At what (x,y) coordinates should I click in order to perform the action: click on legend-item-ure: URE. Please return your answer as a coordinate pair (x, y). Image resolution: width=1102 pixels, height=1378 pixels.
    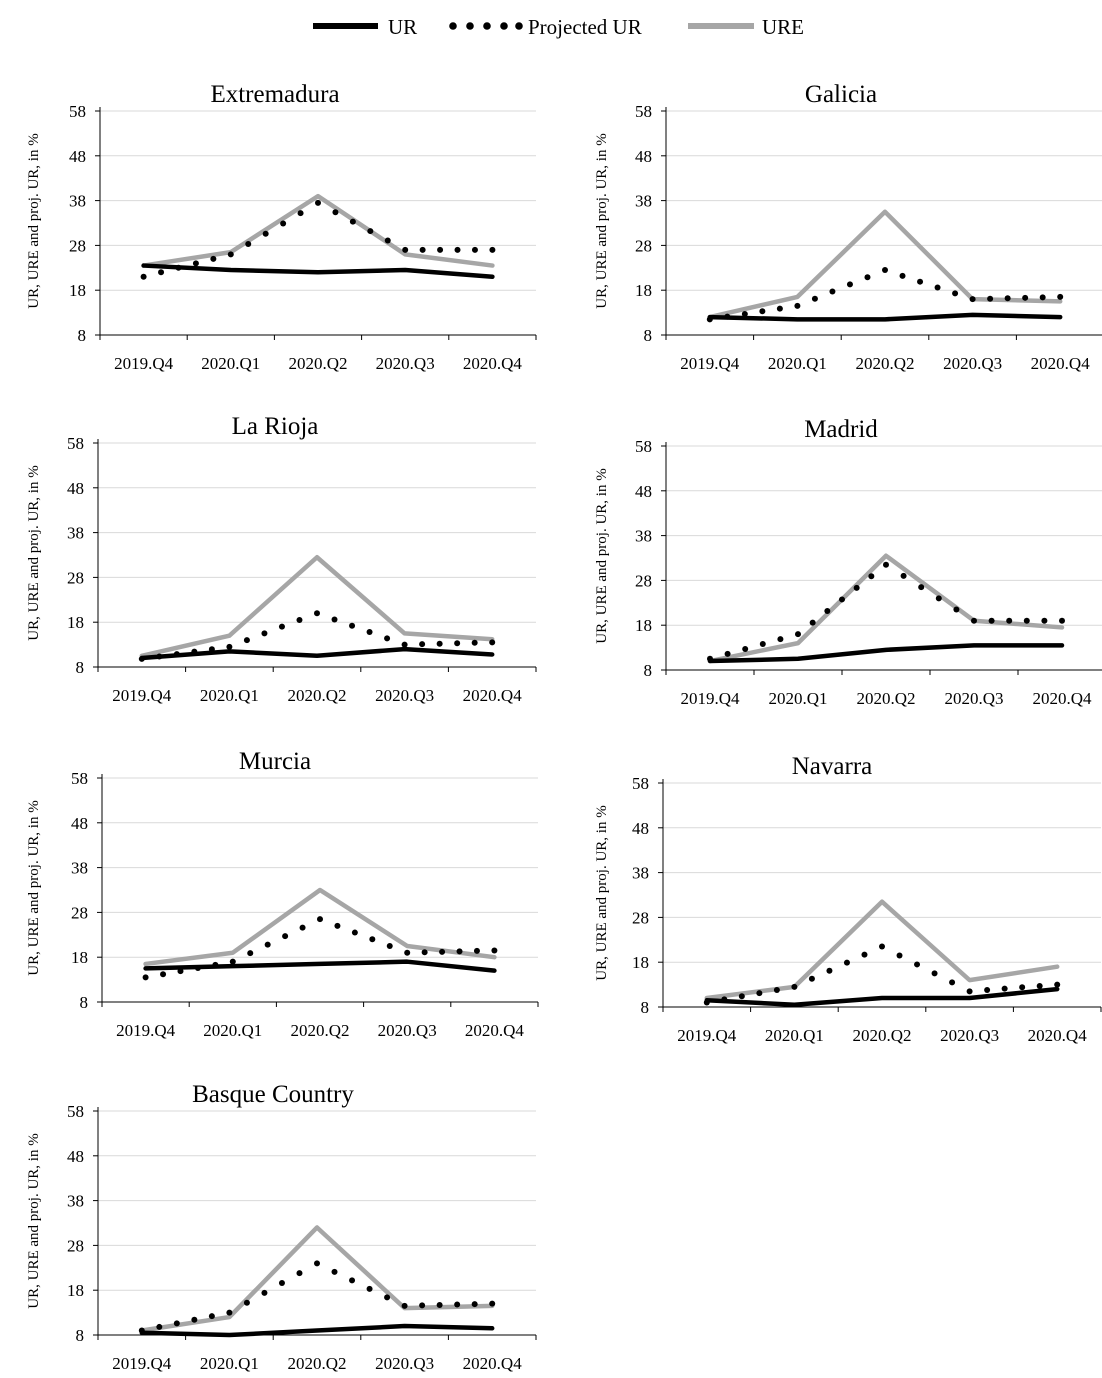
    Looking at the image, I should click on (746, 27).